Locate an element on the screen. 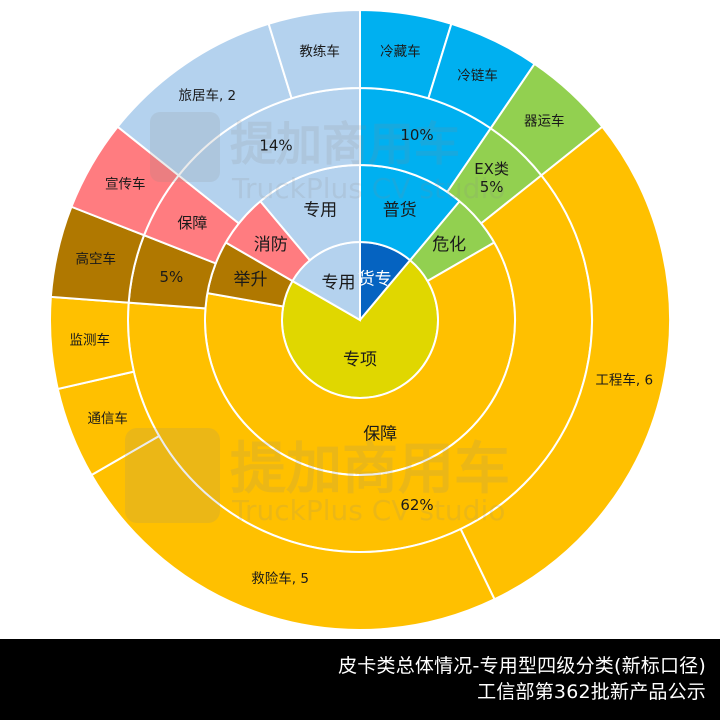  ring4-label-2: 器运车 is located at coordinates (544, 120).